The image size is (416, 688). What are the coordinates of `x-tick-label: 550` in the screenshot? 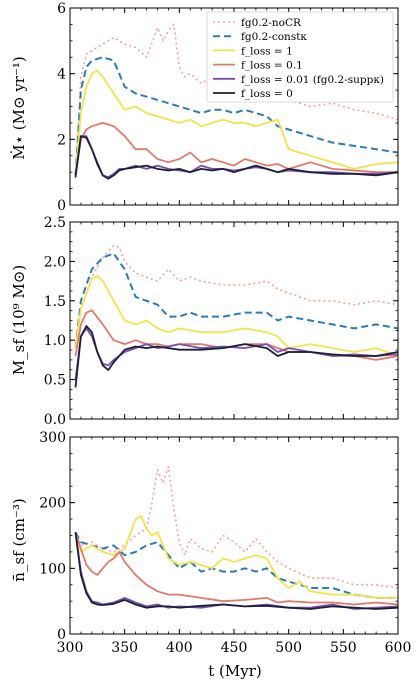 It's located at (343, 648).